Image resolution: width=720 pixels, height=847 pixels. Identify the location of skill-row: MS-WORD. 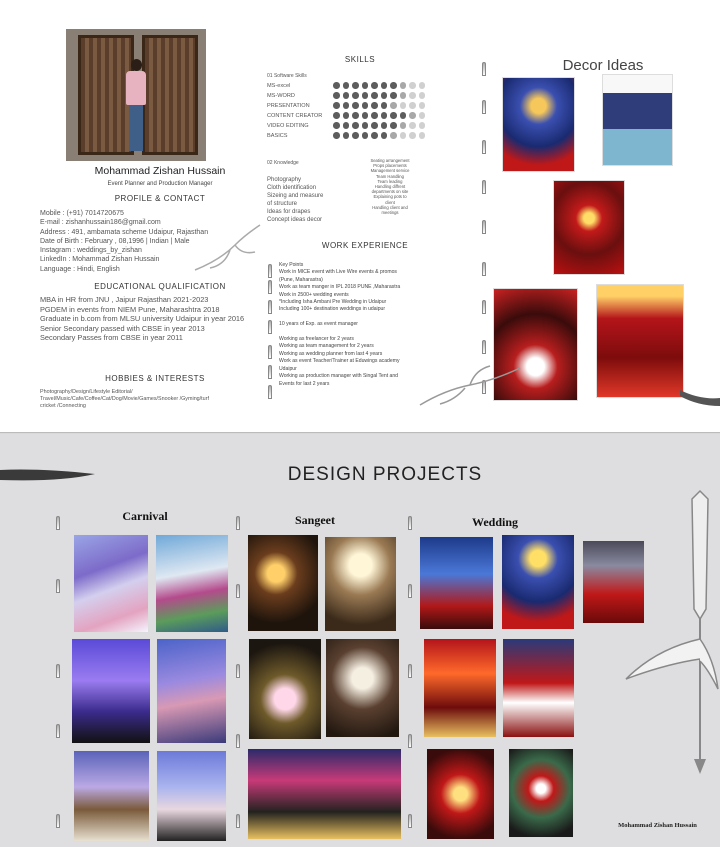
(362, 96).